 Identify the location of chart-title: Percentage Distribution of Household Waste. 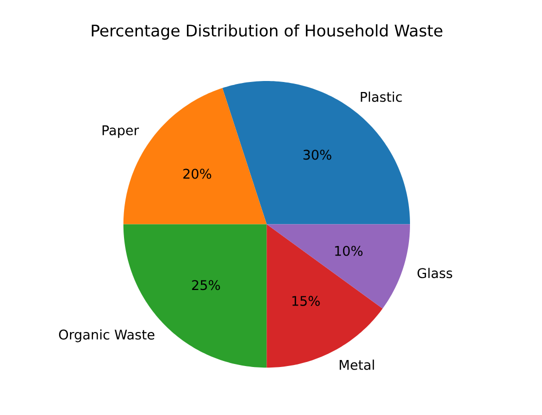
(267, 32).